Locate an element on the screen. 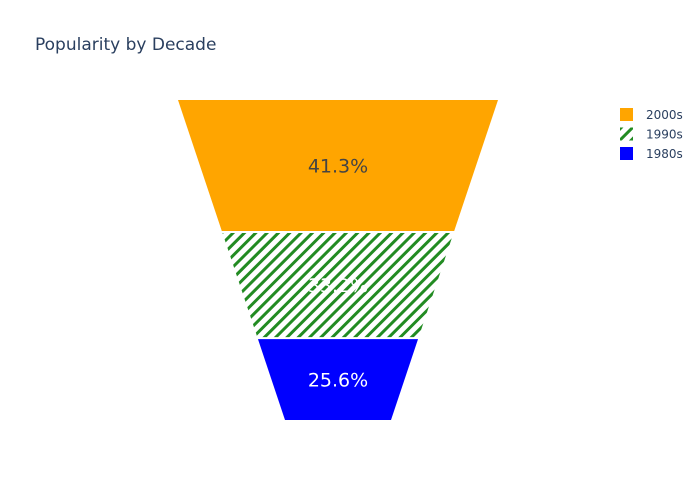  funnel-segment-2000s is located at coordinates (338, 166).